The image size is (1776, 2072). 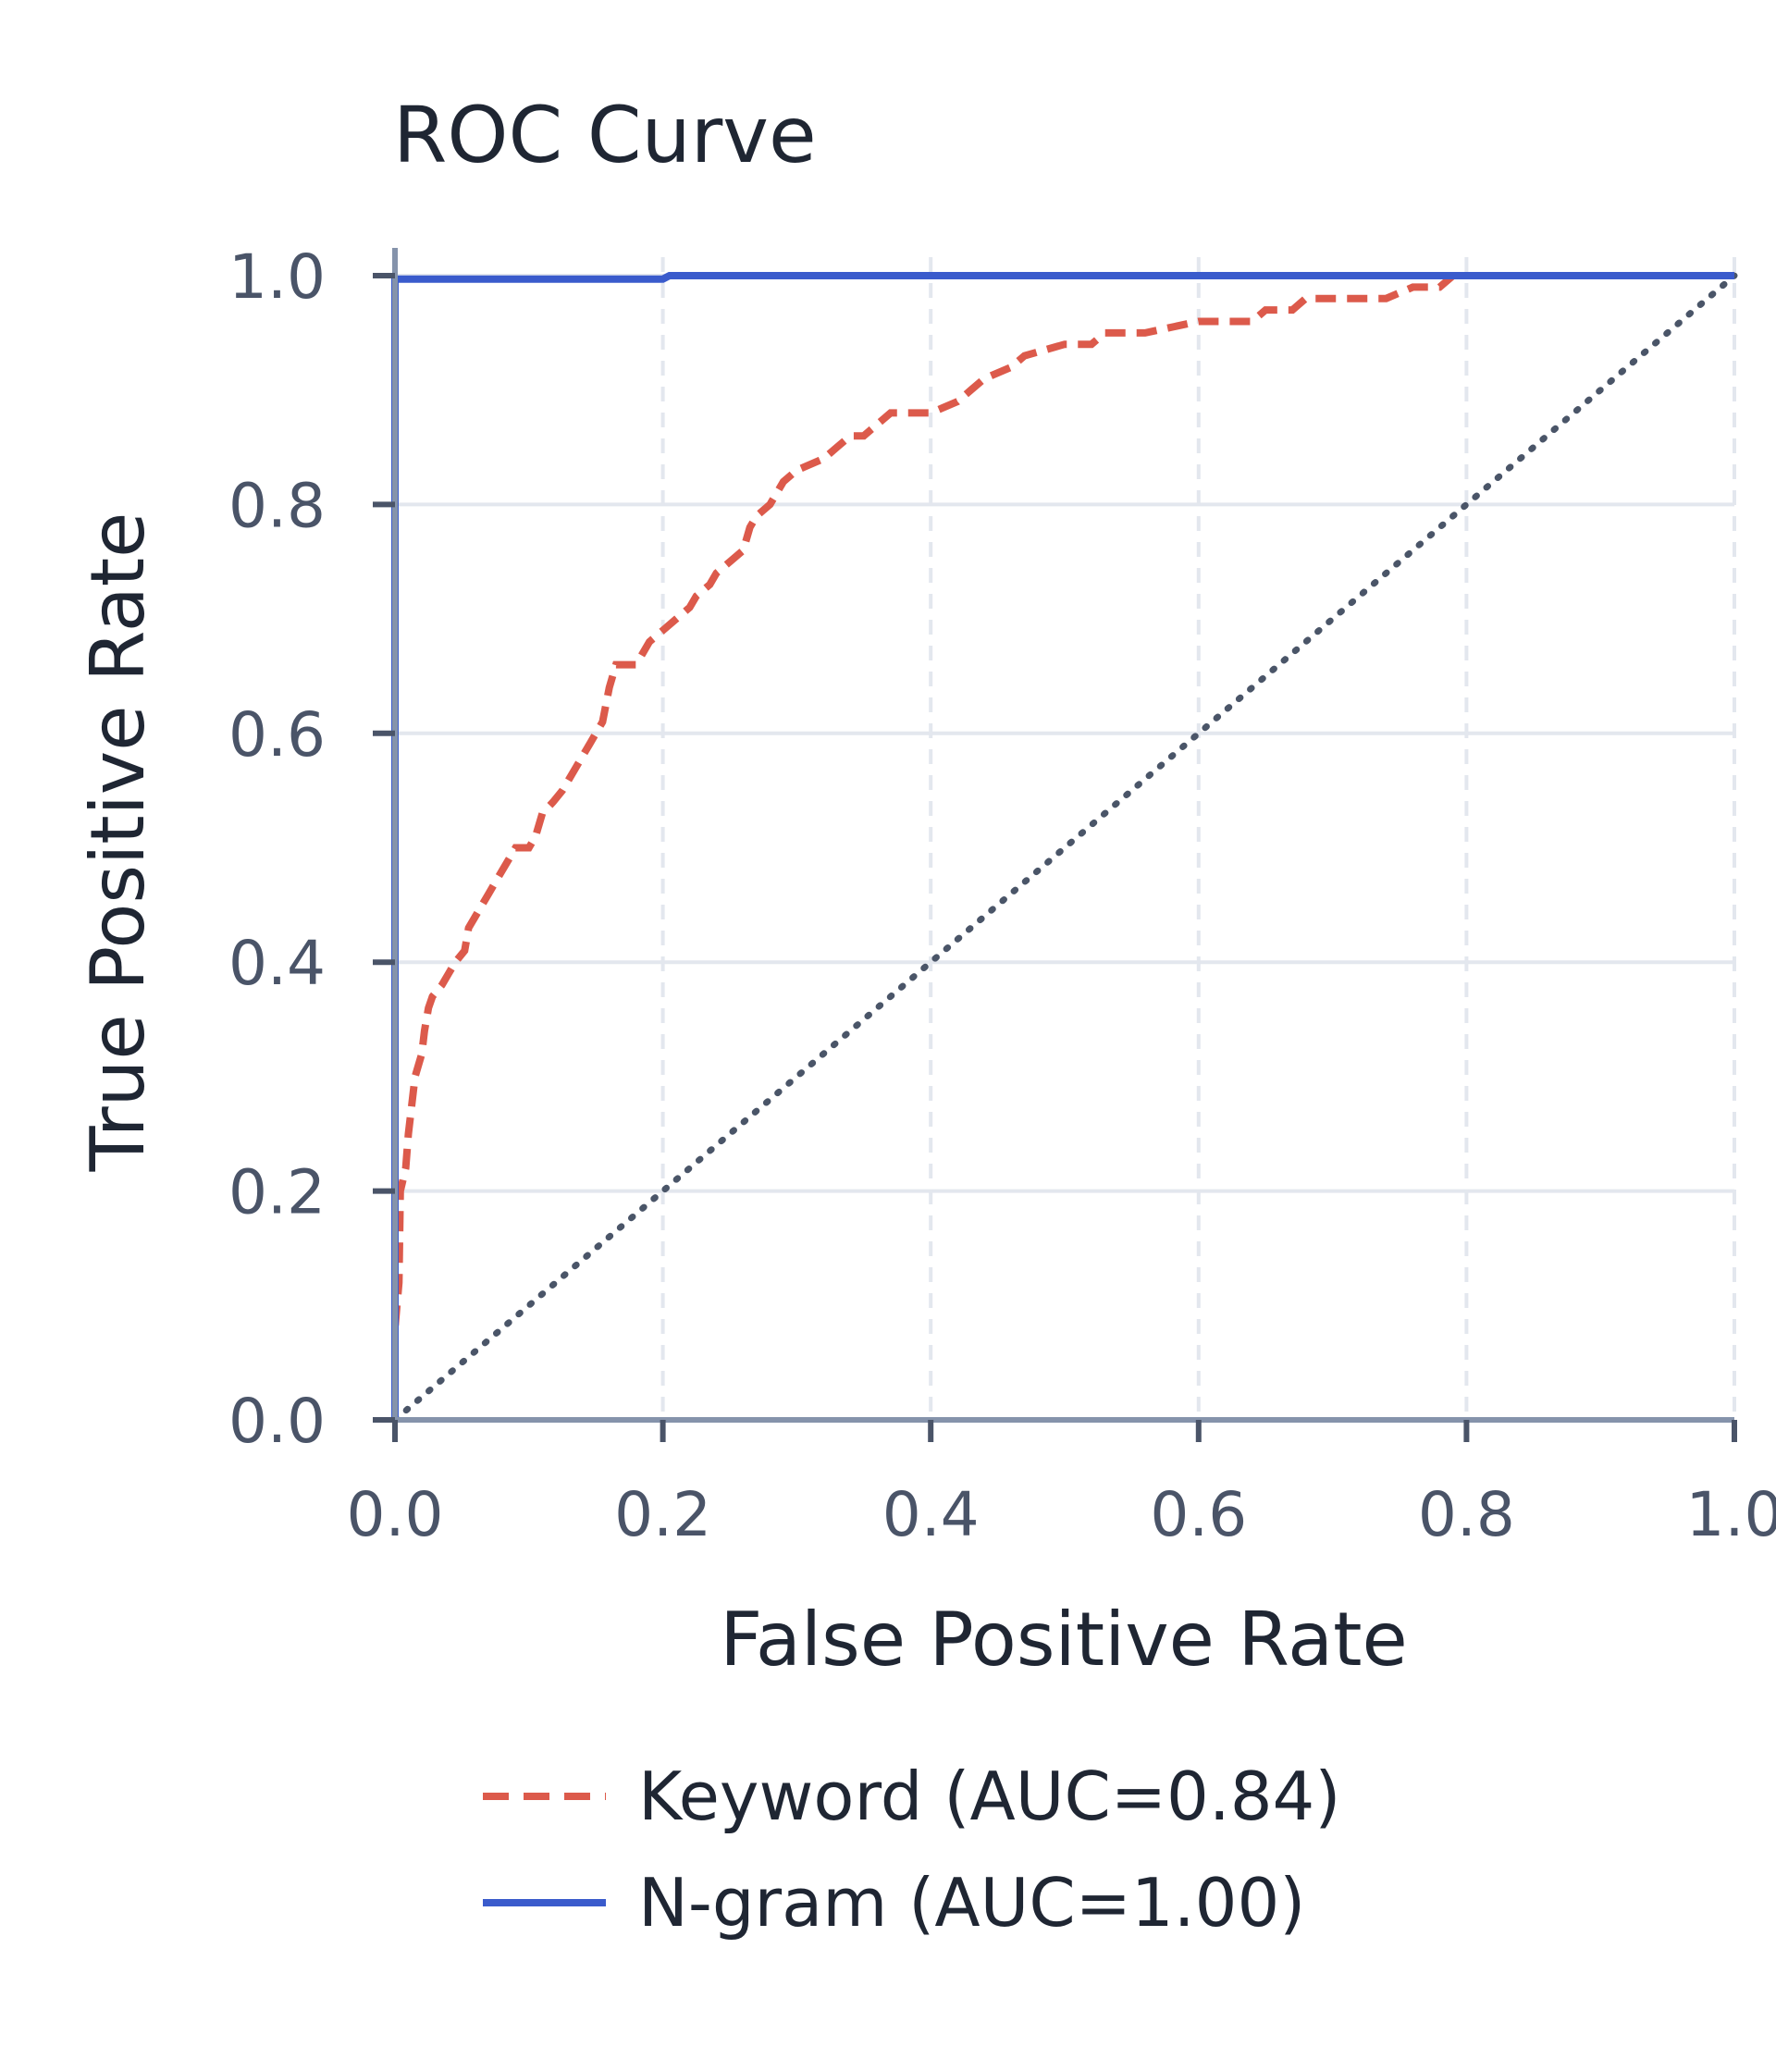 I want to click on legend: Keyword (AUC=0.84) N-gram (AUC=1.00), so click(x=911, y=1850).